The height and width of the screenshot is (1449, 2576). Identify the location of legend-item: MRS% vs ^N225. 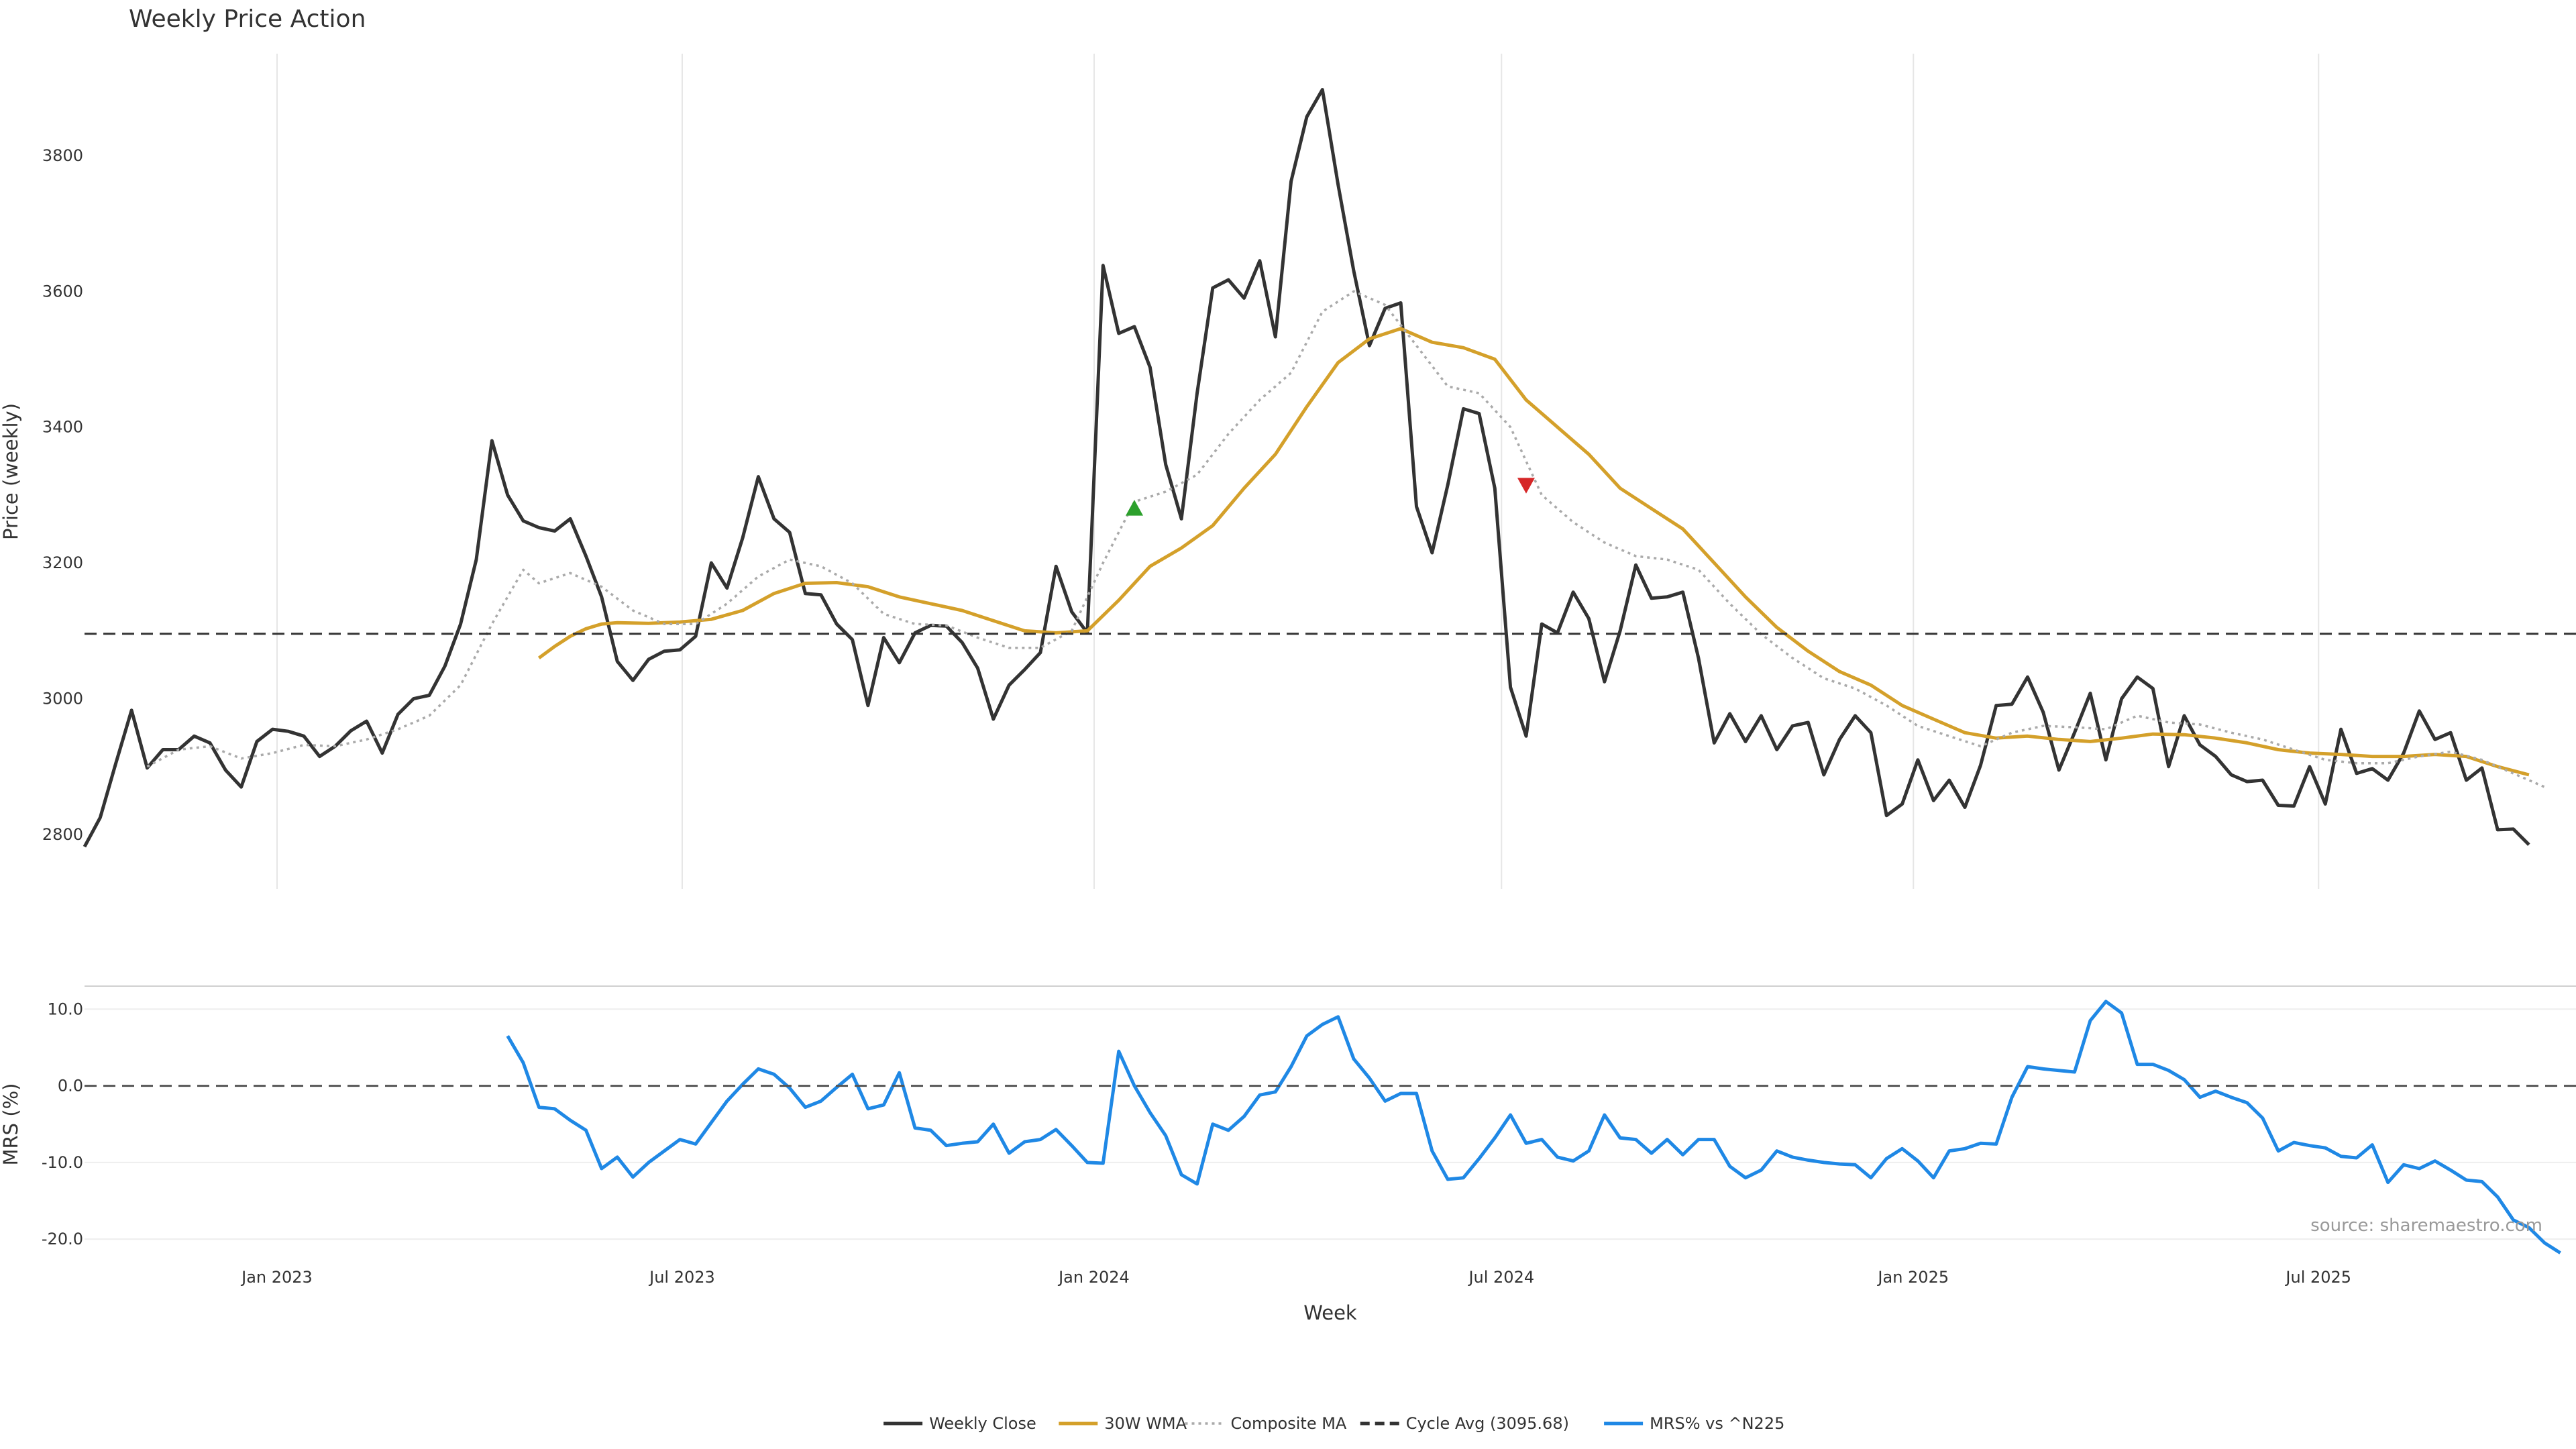
(1694, 1423).